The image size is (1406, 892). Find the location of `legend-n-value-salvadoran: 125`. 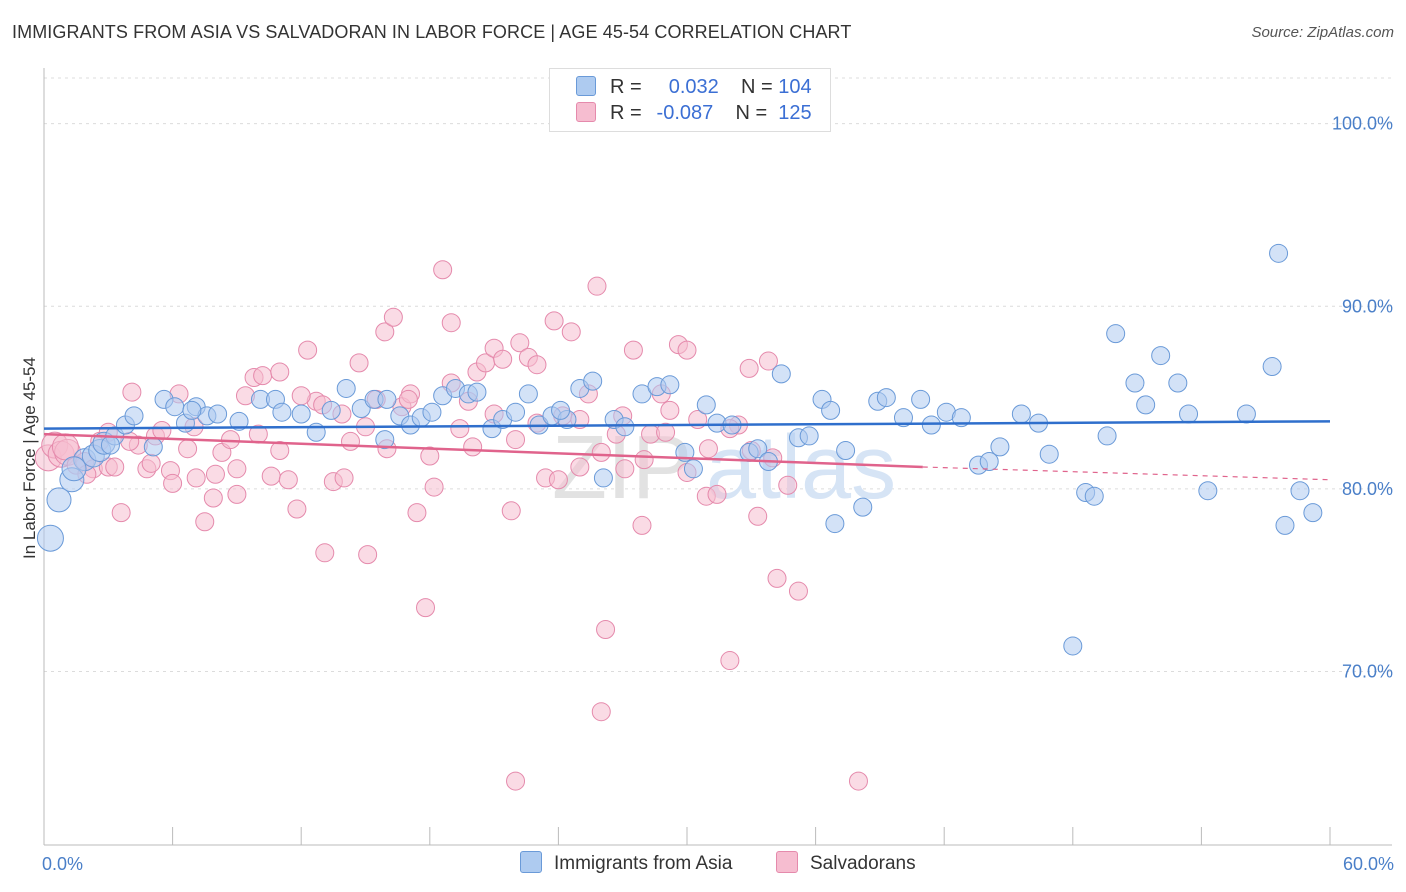

legend-n-value-salvadoran: 125 is located at coordinates (795, 113).